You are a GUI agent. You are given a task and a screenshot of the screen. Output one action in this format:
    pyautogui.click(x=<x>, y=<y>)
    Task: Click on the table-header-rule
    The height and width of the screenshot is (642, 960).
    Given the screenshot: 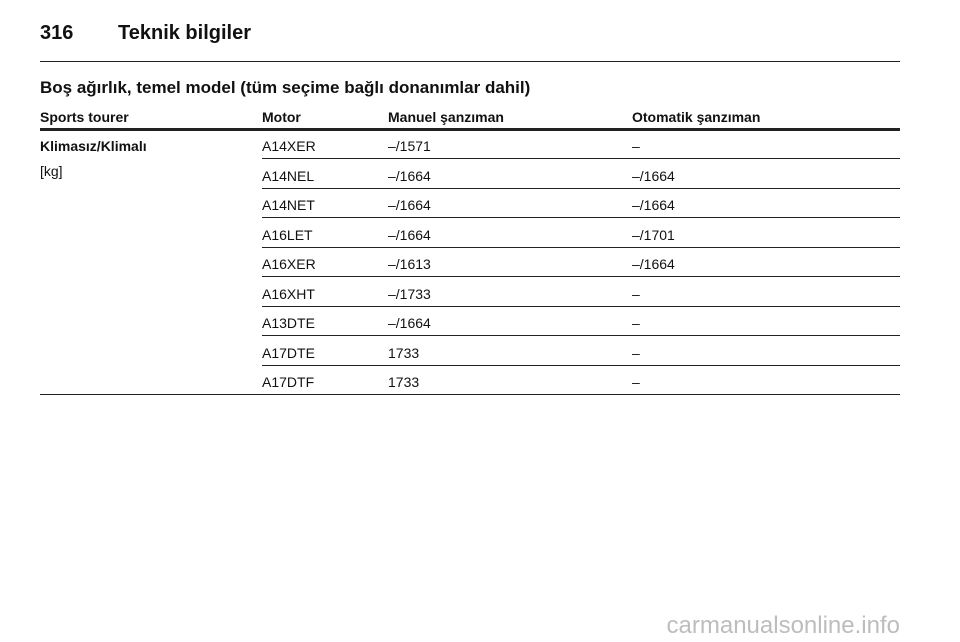 What is the action you would take?
    pyautogui.click(x=470, y=129)
    